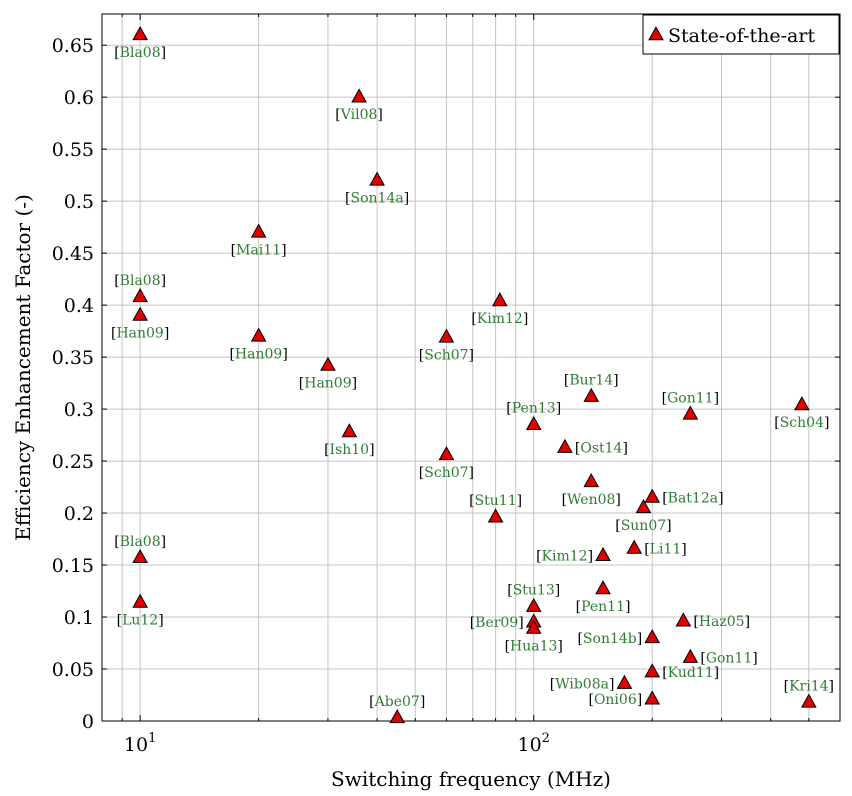  What do you see at coordinates (73, 46) in the screenshot?
I see `y-tick-label: 0.65` at bounding box center [73, 46].